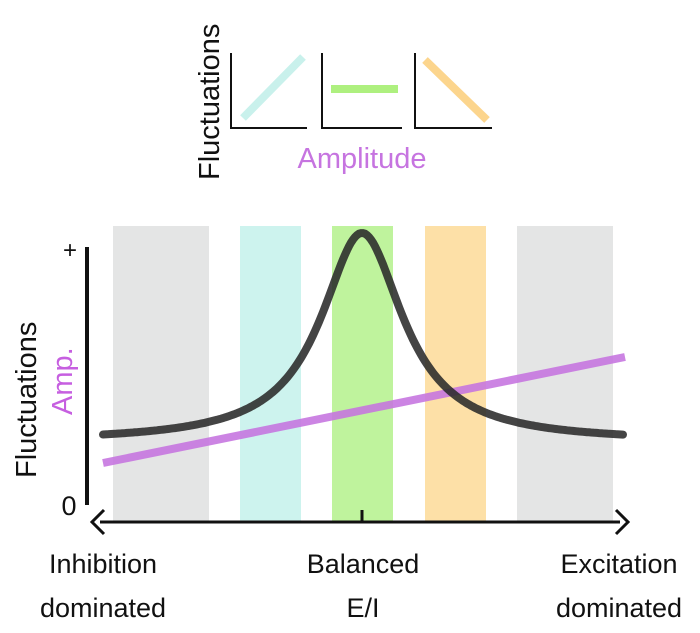  I want to click on inset-panels: Fluctuations Amplitude, so click(343, 102).